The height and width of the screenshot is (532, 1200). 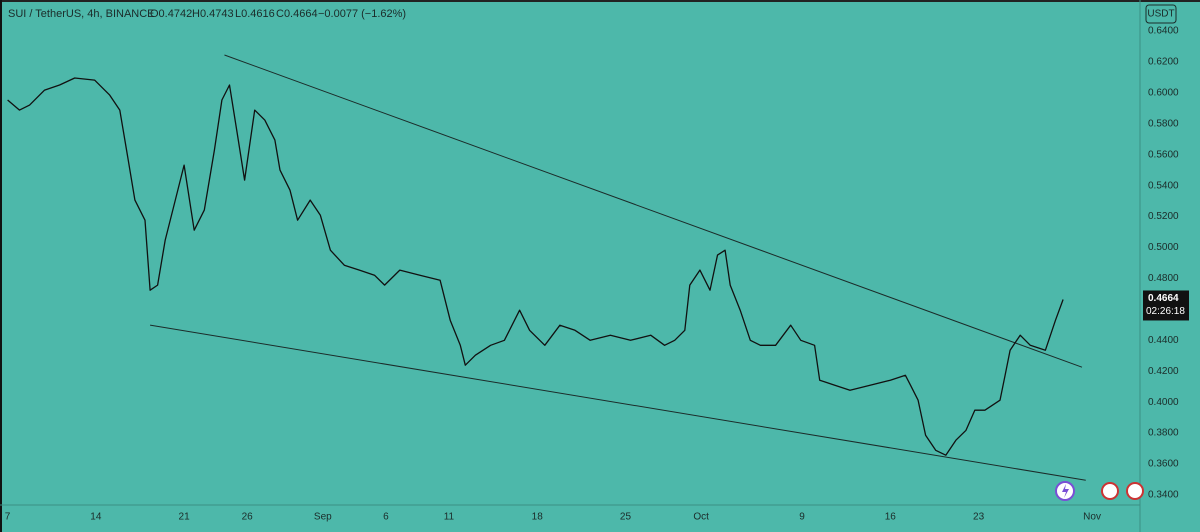 What do you see at coordinates (449, 517) in the screenshot?
I see `x-tick-label: 11` at bounding box center [449, 517].